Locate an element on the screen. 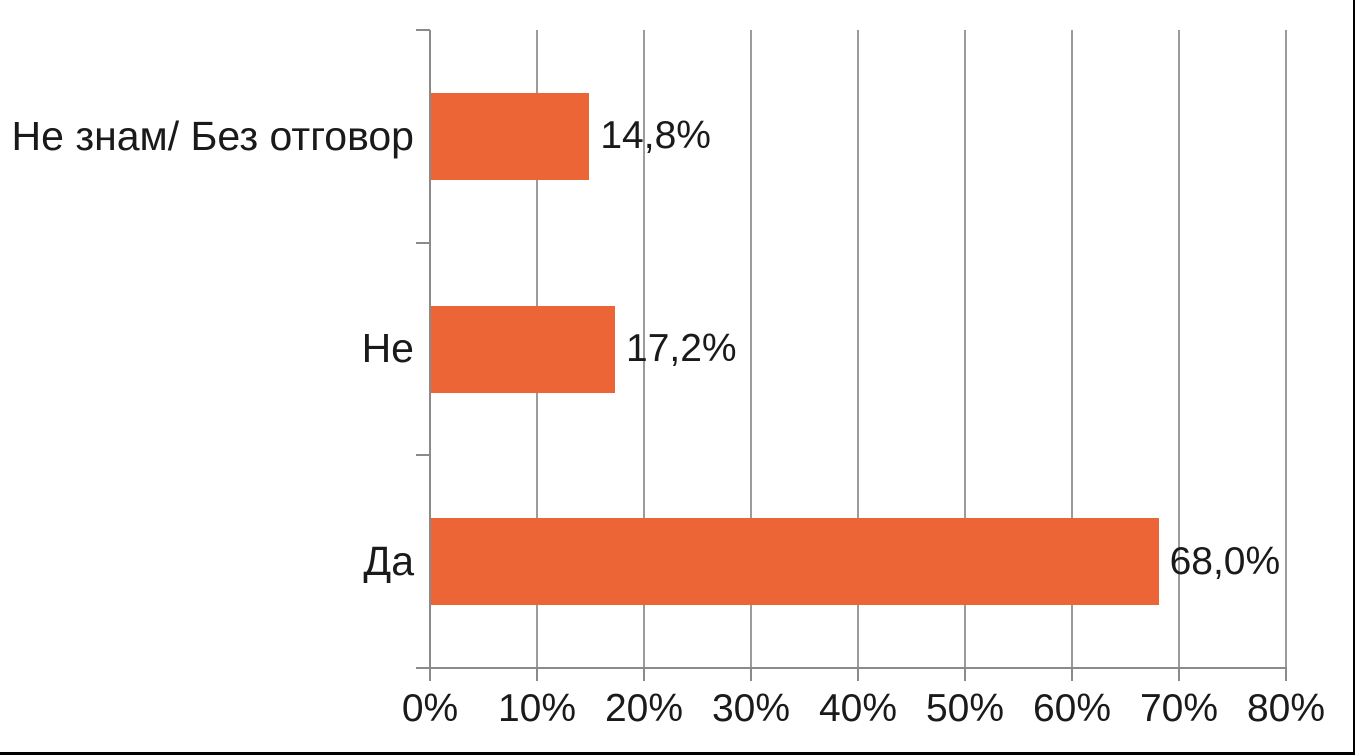  bar-value-label: 68,0% is located at coordinates (1225, 561).